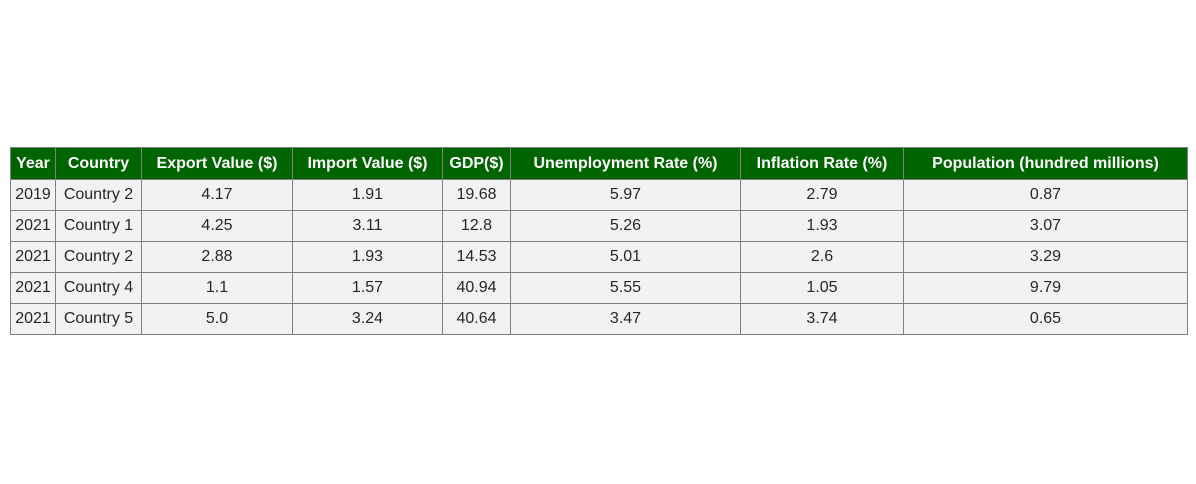  Describe the element at coordinates (822, 257) in the screenshot. I see `table-cell: 2.6` at that location.